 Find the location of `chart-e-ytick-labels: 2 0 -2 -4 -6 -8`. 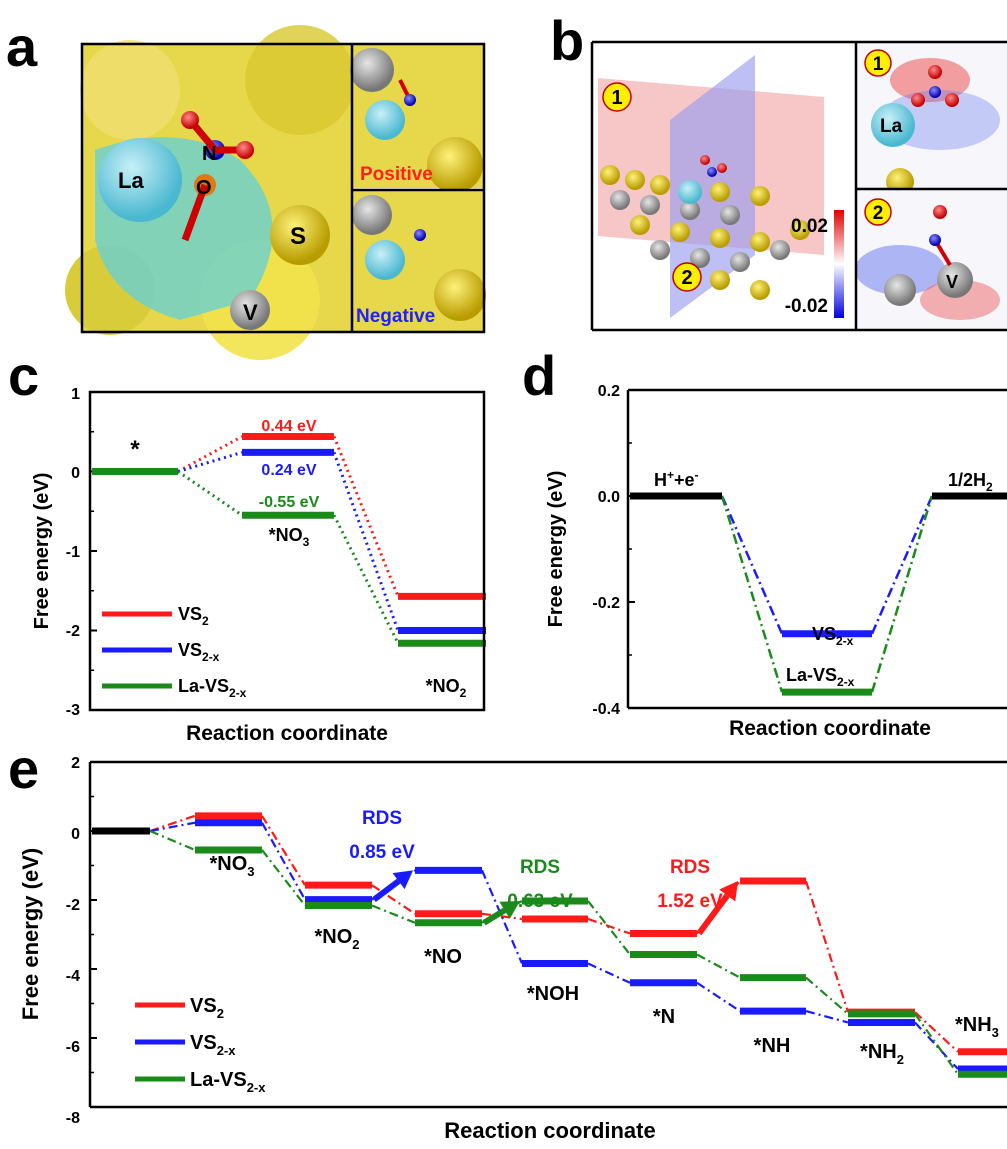

chart-e-ytick-labels: 2 0 -2 -4 -6 -8 is located at coordinates (73, 941).